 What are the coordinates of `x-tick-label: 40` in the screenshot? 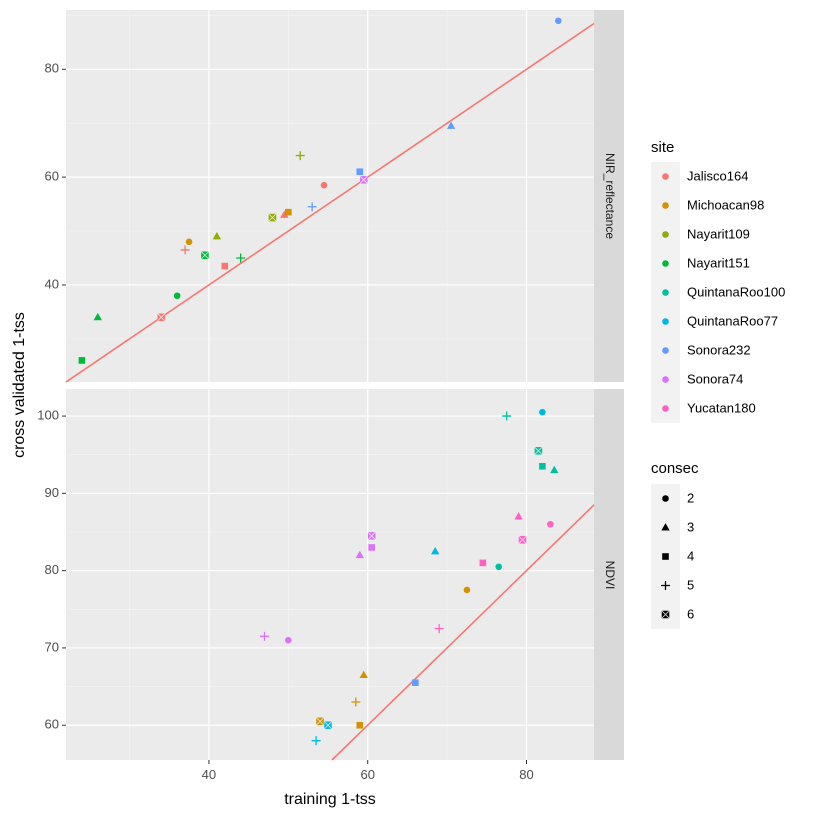 It's located at (209, 774).